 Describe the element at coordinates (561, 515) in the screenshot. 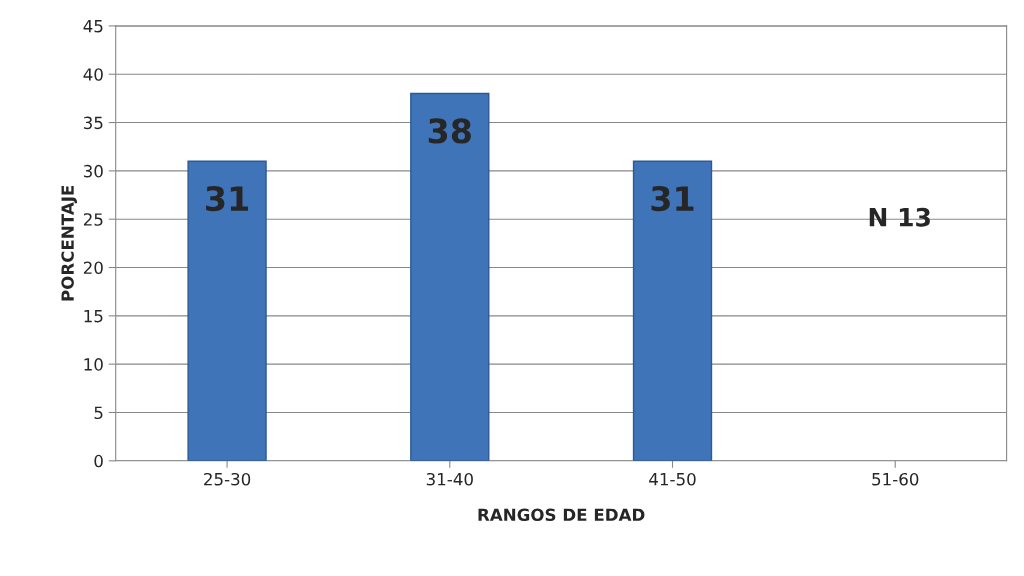

I see `x-axis-title: RANGOS DE EDAD` at that location.